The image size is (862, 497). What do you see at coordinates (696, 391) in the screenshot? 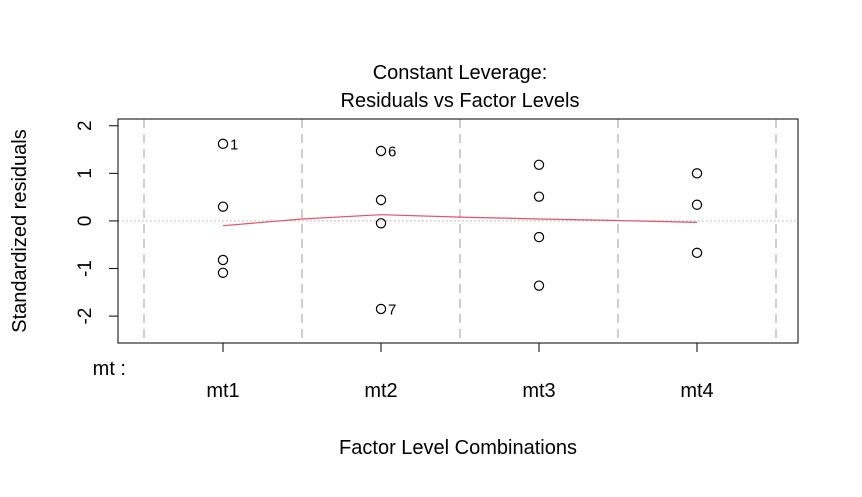
I see `x-category-label: mt4` at bounding box center [696, 391].